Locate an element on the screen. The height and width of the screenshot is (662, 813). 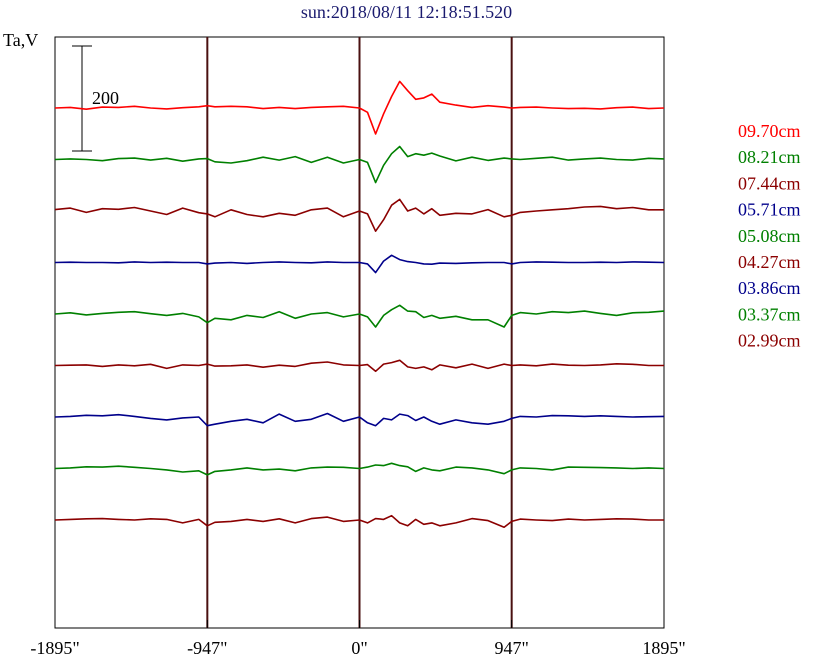
x-tick-layer: -1895" -947" 0" 947" 1895" is located at coordinates (358, 639).